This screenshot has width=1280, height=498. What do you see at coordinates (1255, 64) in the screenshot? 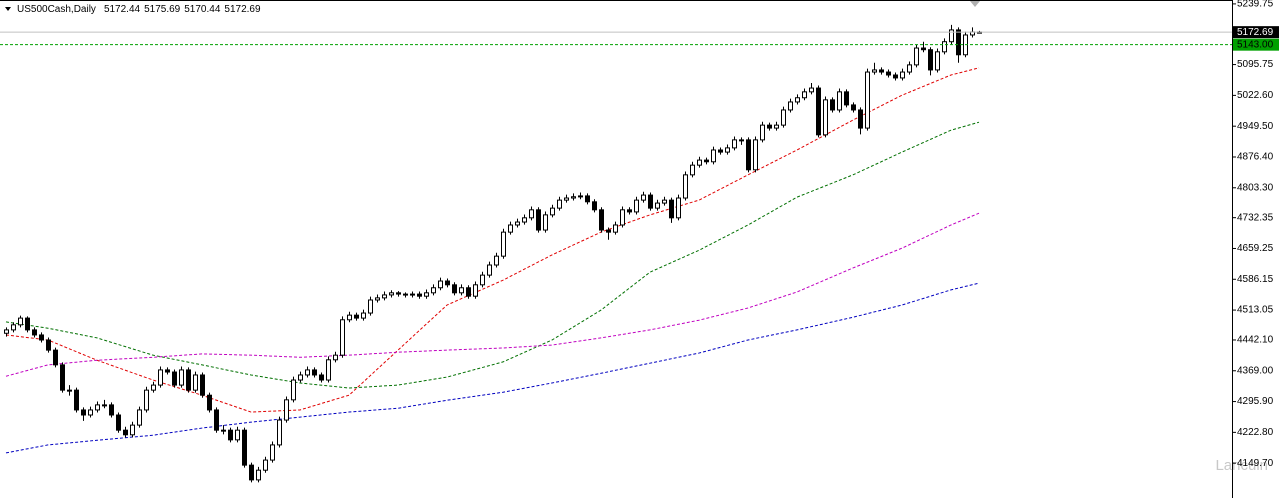
I see `y-tick-label: 5095.75` at bounding box center [1255, 64].